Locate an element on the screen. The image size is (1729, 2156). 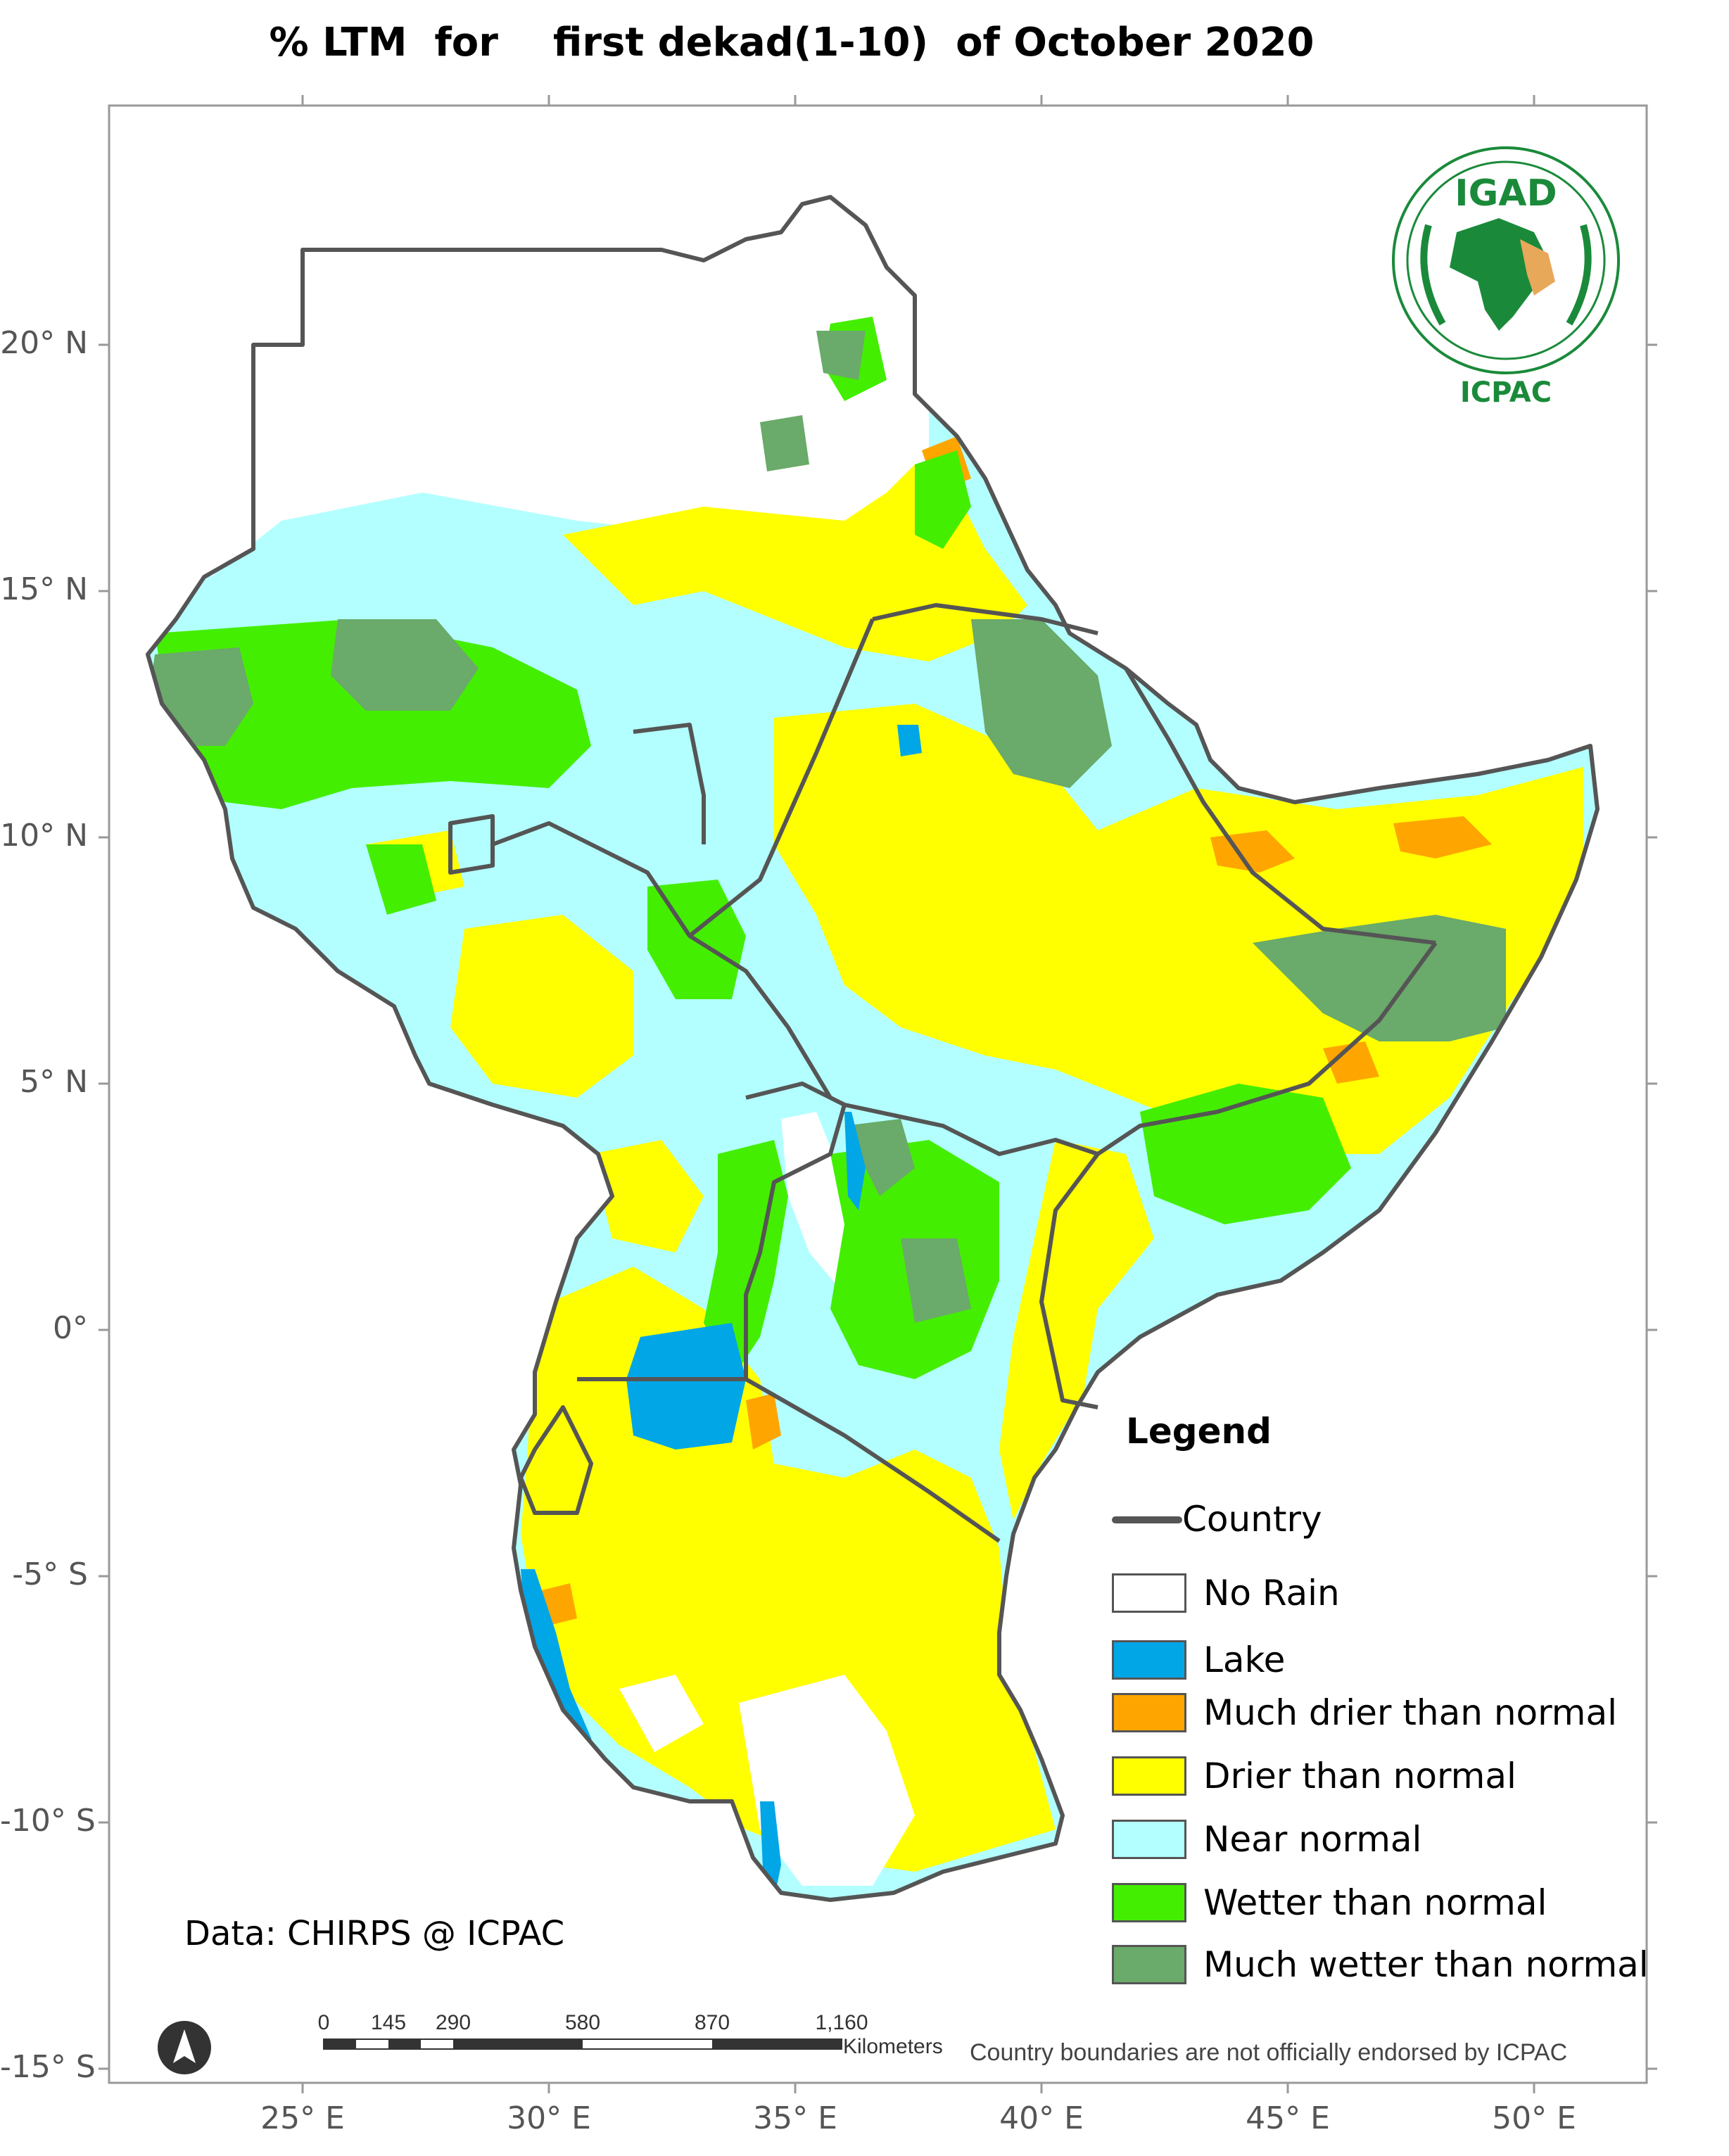
lake-tana is located at coordinates (910, 740).